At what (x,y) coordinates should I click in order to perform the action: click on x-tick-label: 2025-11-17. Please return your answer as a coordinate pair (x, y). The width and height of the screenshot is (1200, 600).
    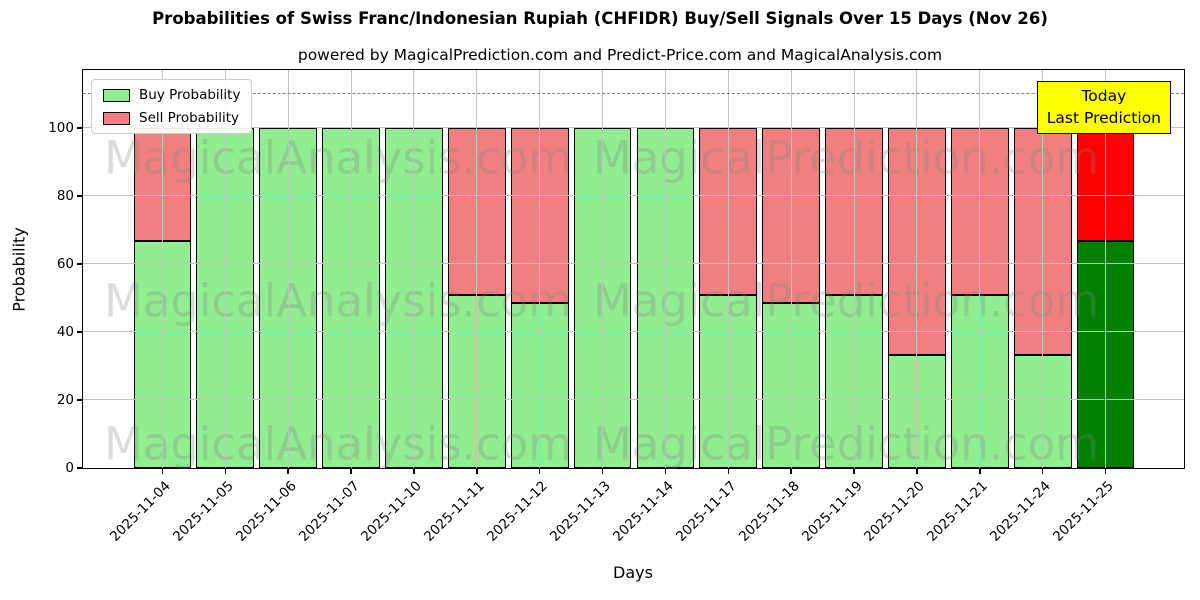
    Looking at the image, I should click on (706, 511).